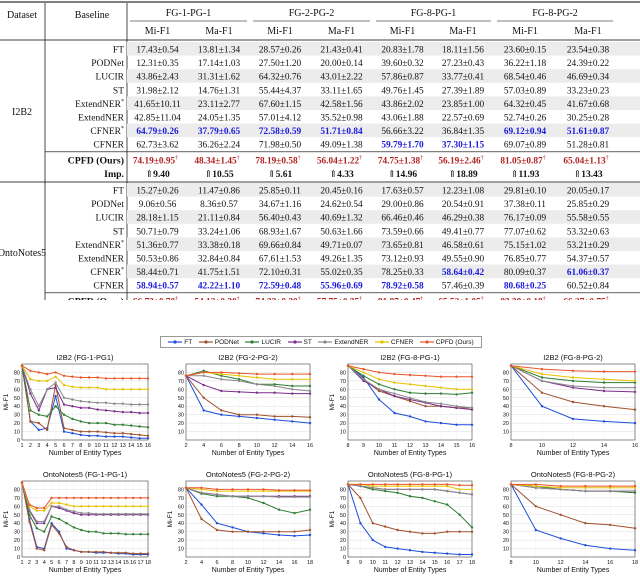  What do you see at coordinates (81, 563) in the screenshot?
I see `x-tick-label: 9` at bounding box center [81, 563].